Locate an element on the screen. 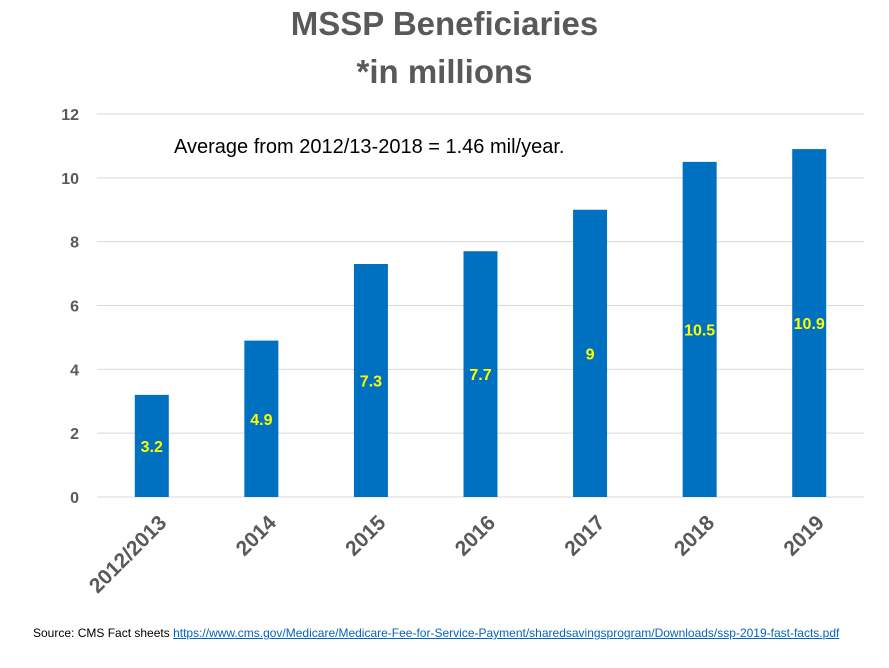 The width and height of the screenshot is (889, 668). y-tick-label: 12 is located at coordinates (70, 115).